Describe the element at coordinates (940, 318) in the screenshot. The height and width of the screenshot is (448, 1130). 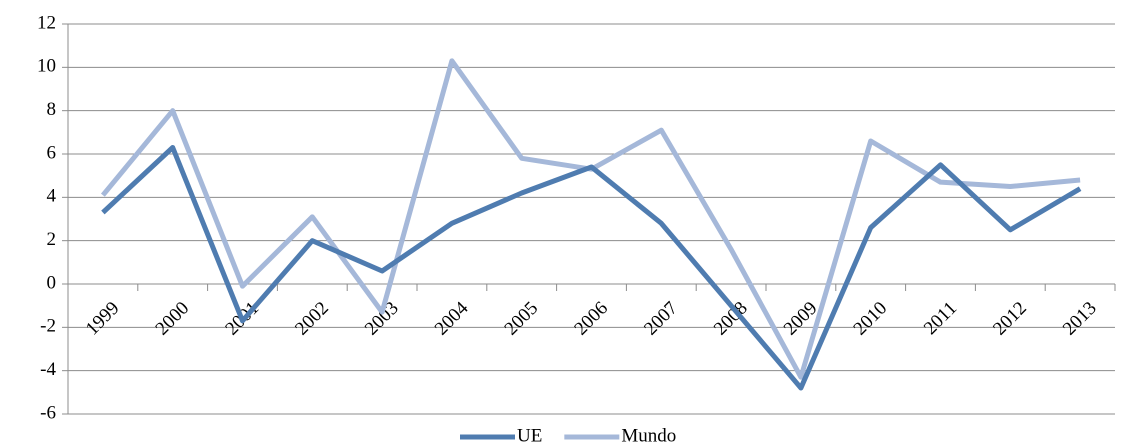
I see `x-tick-label: 2011` at that location.